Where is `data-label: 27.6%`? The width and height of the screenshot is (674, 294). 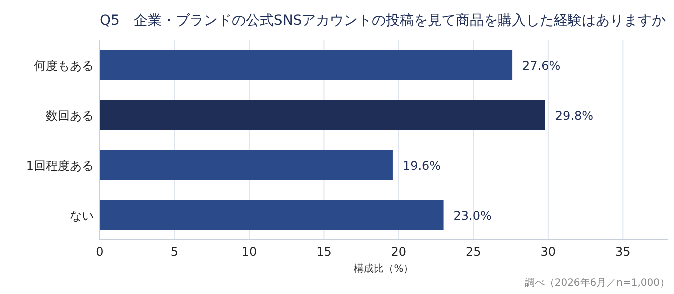
data-label: 27.6% is located at coordinates (541, 66).